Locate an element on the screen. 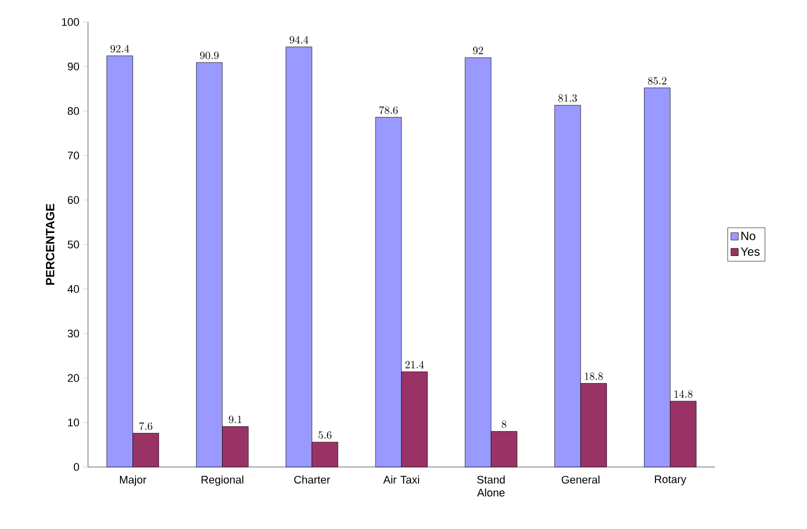 The height and width of the screenshot is (529, 807). x-tick-label: Rotary is located at coordinates (670, 481).